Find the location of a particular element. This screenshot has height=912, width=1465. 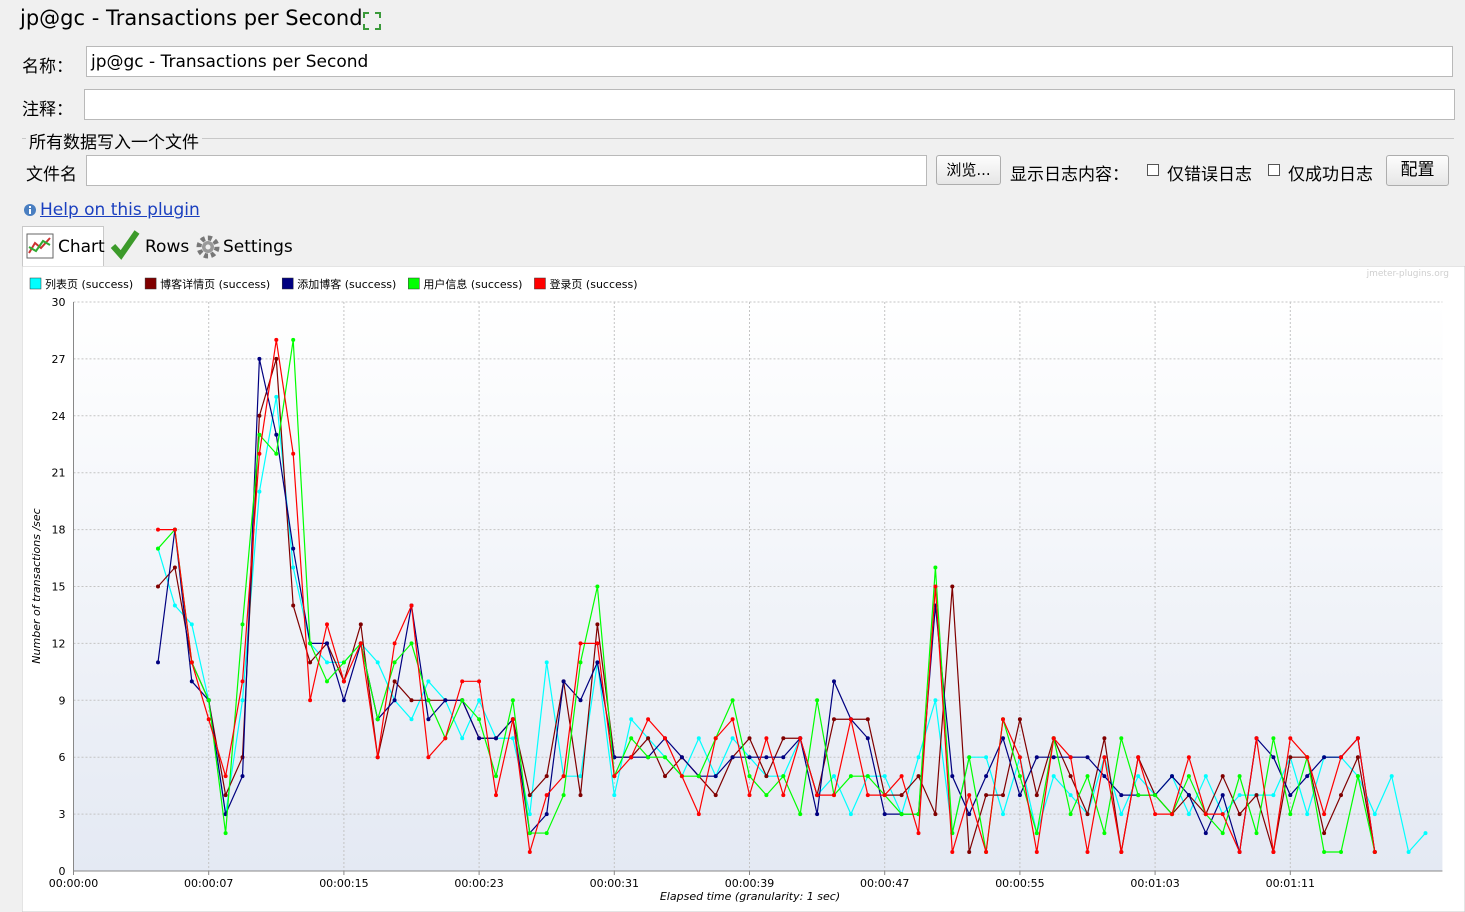

log-label: 显示日志内容： is located at coordinates (1069, 175).